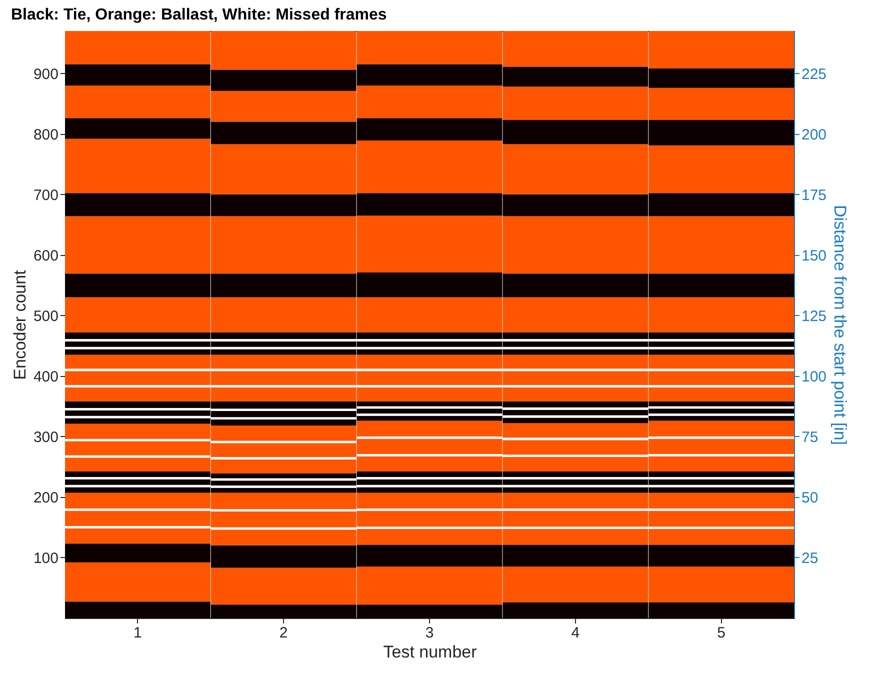 Image resolution: width=878 pixels, height=679 pixels. What do you see at coordinates (45, 558) in the screenshot?
I see `y-tick-label: 100` at bounding box center [45, 558].